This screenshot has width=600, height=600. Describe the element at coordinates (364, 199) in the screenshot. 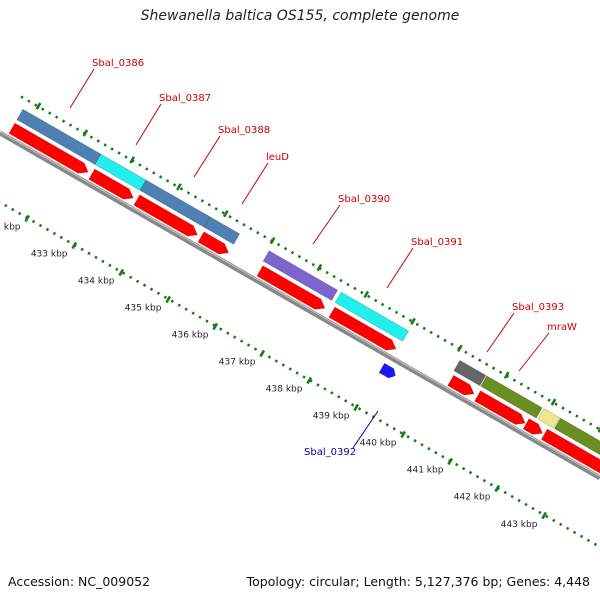

I see `gene-label-sbal_0390: Sbal_0390` at that location.